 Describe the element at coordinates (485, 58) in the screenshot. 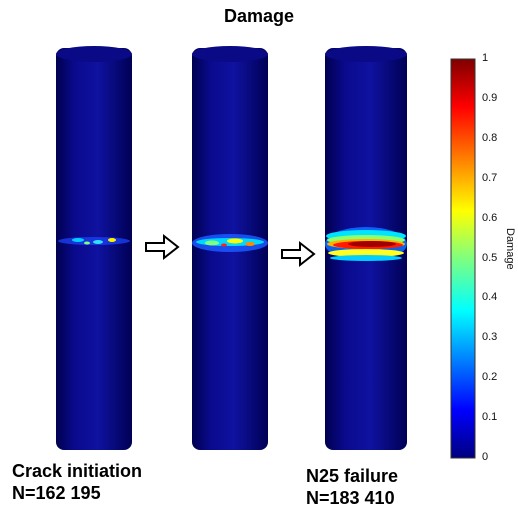

I see `colorbar-tick-label: 1` at that location.